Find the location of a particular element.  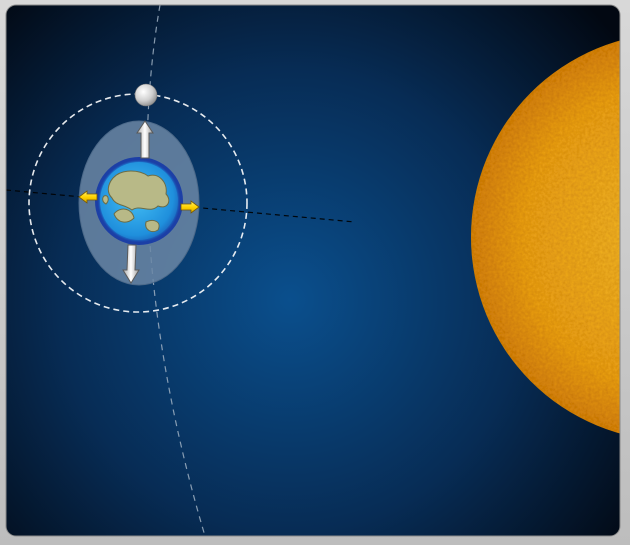

tide-arrow-right is located at coordinates (190, 207).